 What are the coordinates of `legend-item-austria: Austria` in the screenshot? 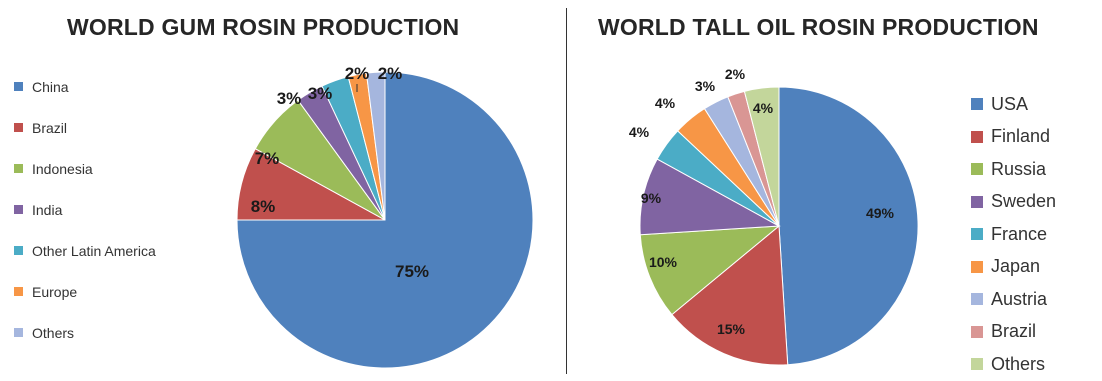 It's located at (1013, 299).